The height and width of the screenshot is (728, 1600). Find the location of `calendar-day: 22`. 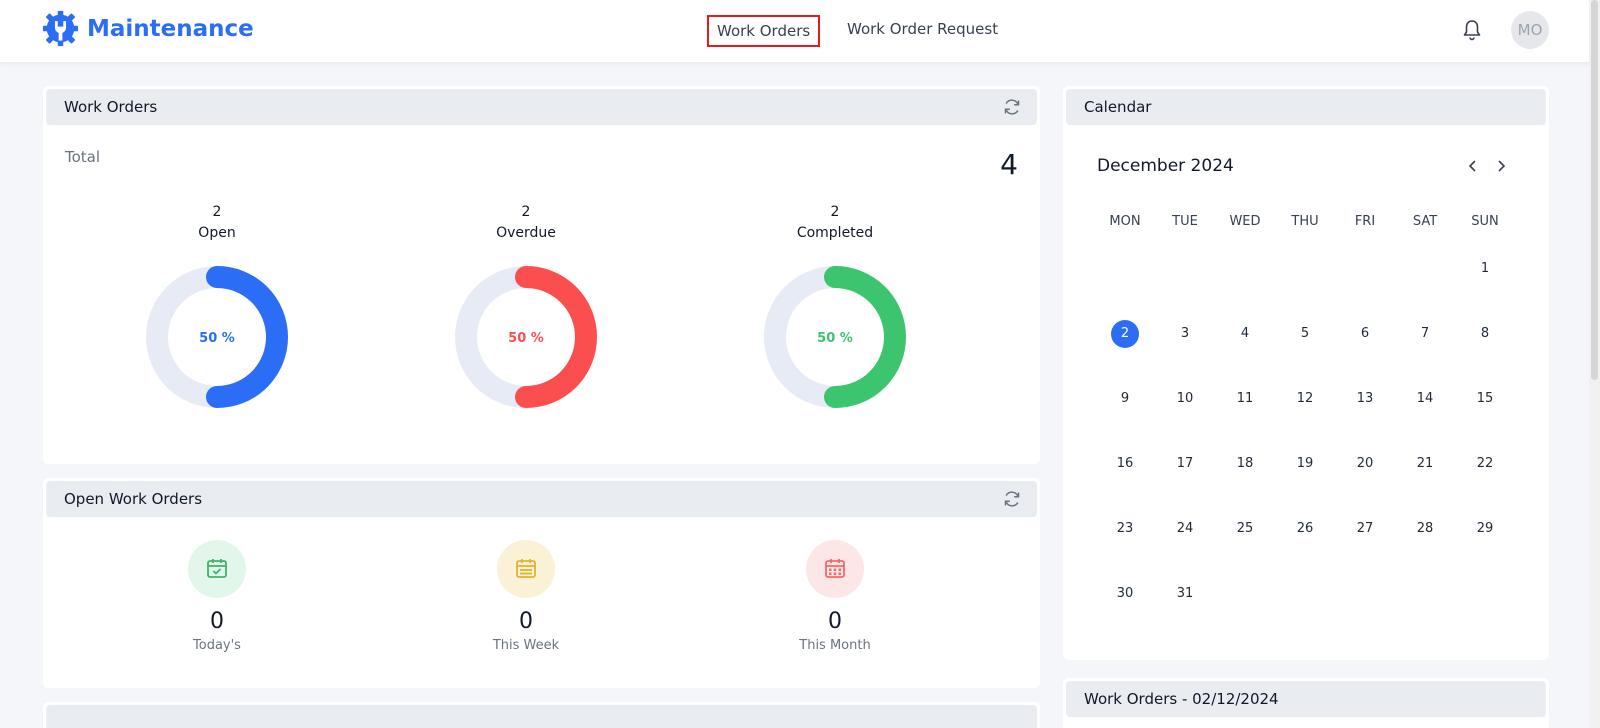

calendar-day: 22 is located at coordinates (1485, 463).